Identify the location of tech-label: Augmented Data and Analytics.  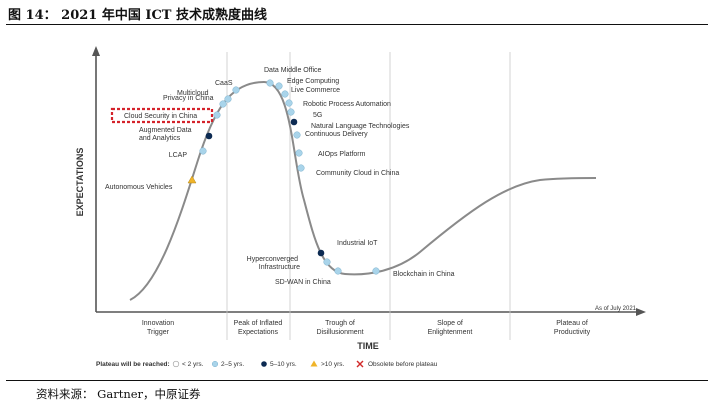
(166, 134).